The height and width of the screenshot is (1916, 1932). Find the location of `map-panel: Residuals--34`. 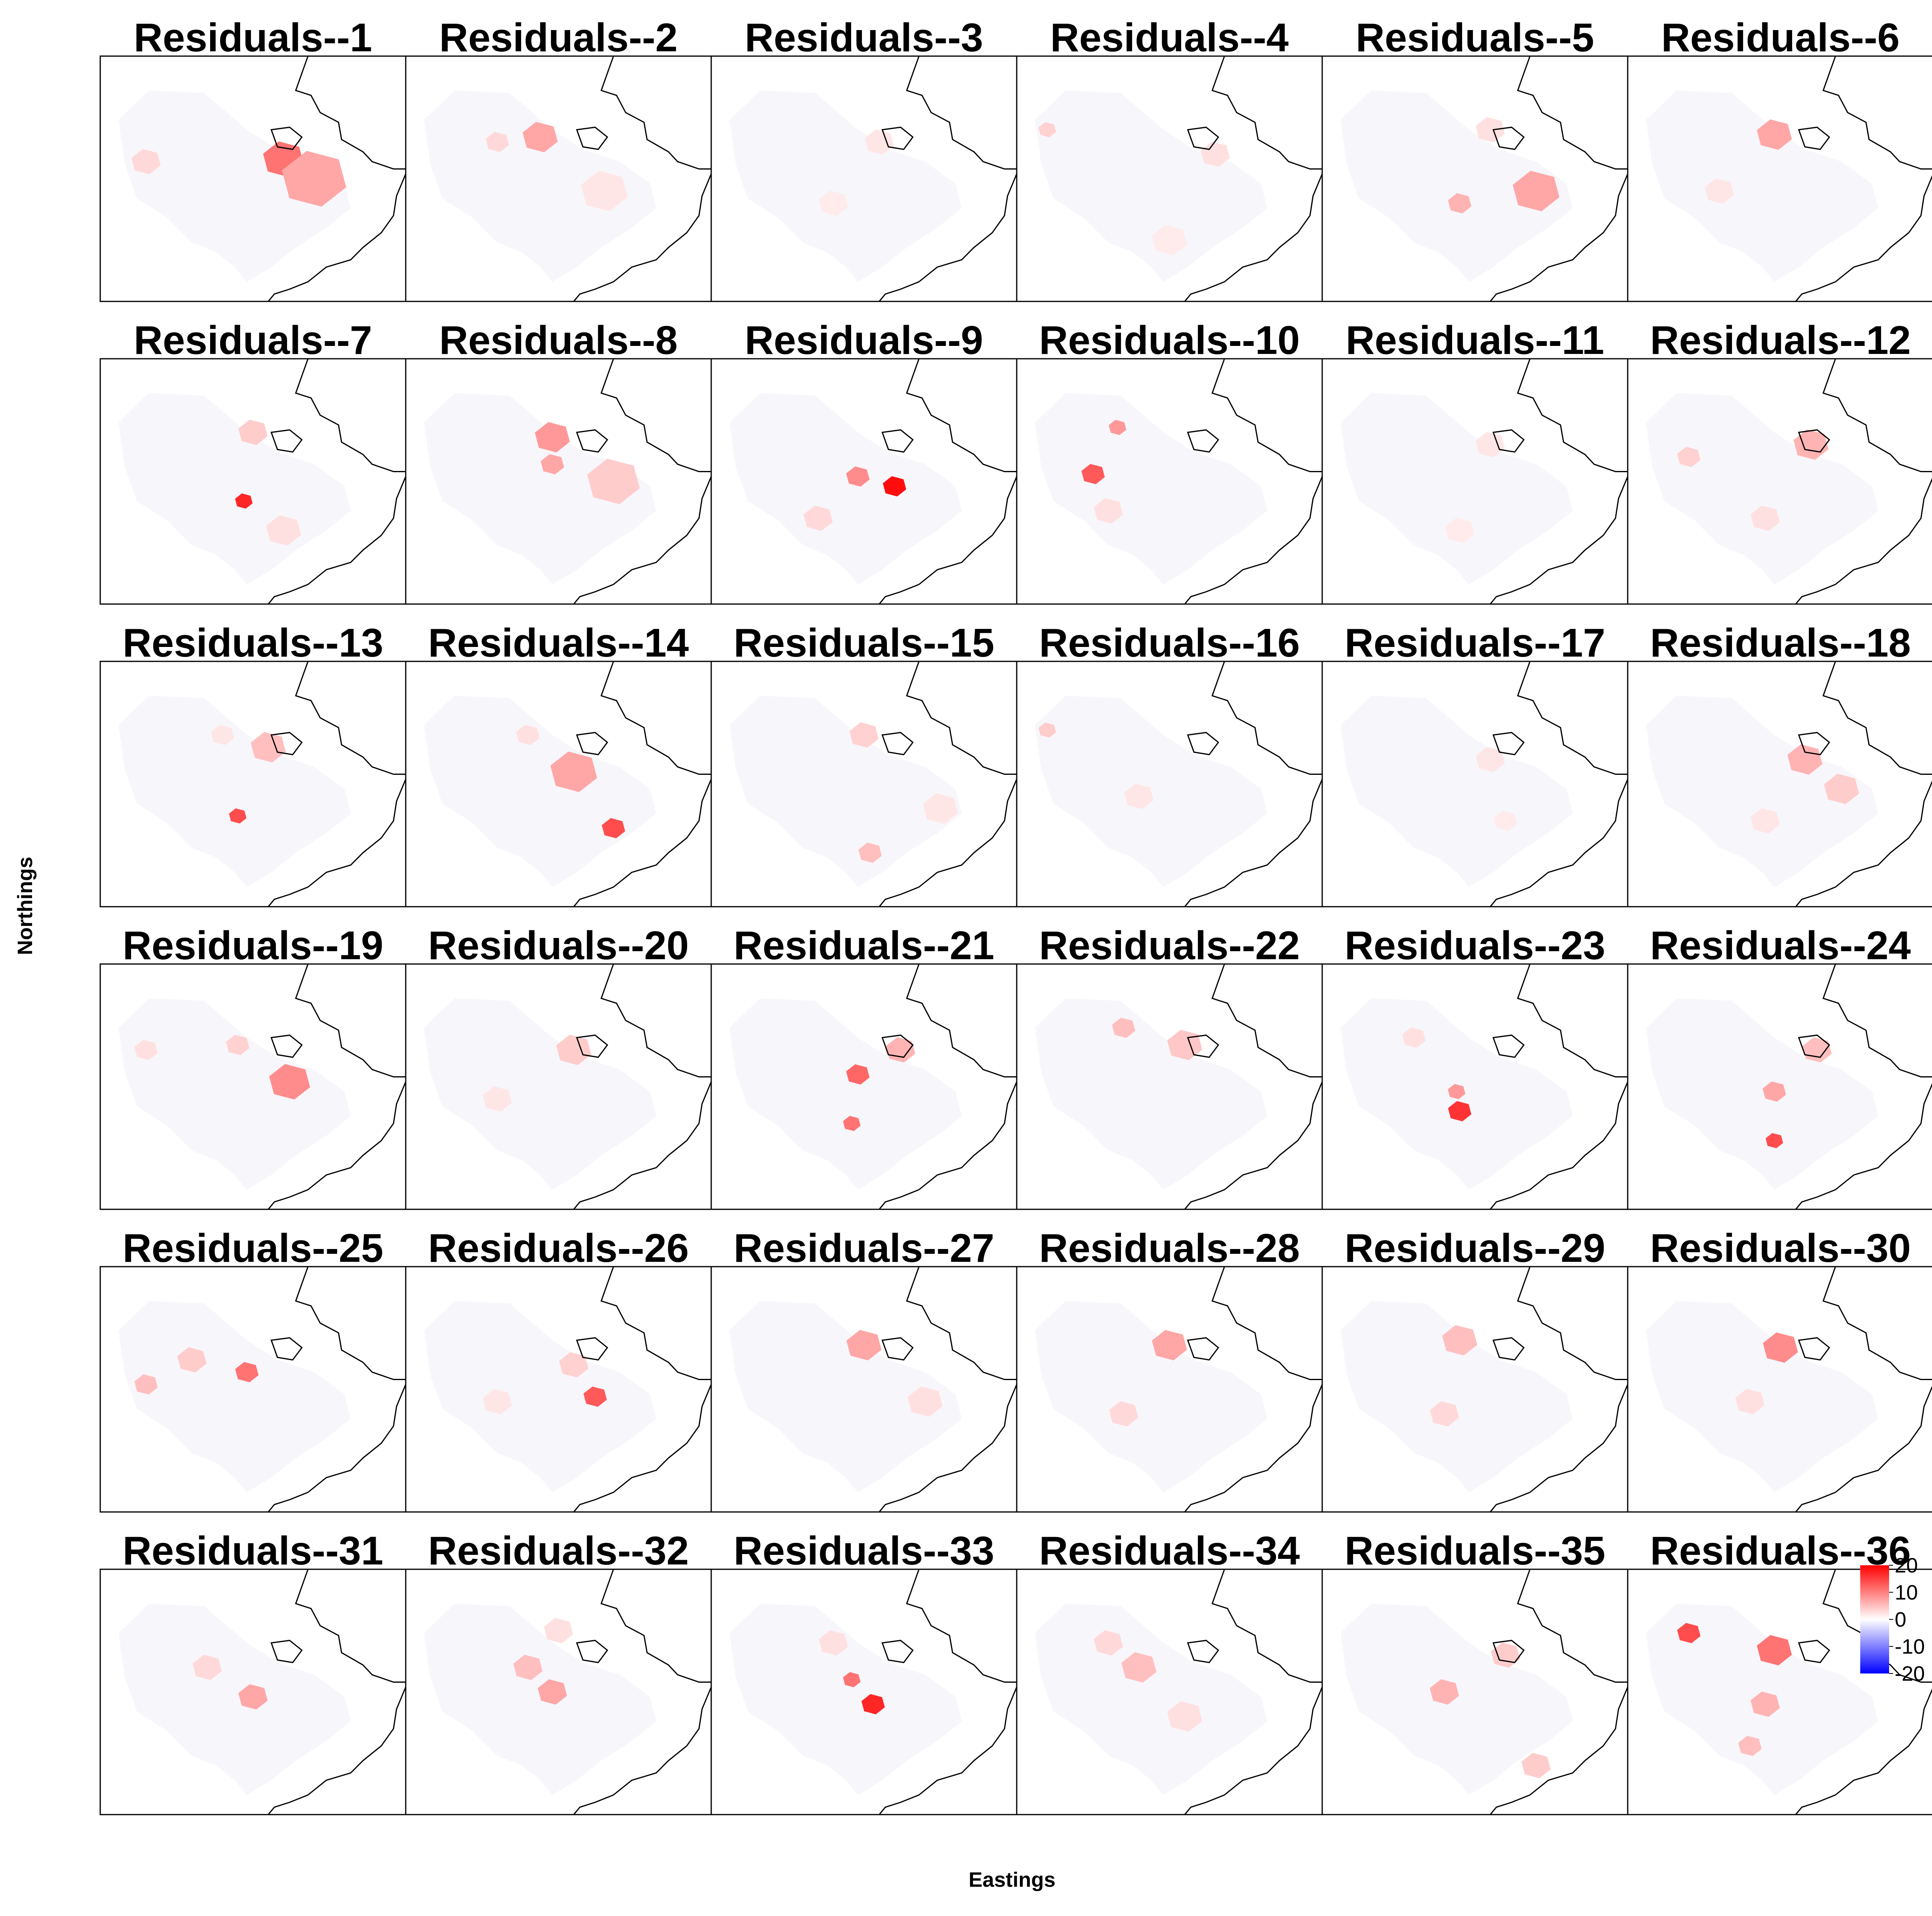

map-panel: Residuals--34 is located at coordinates (1169, 1671).